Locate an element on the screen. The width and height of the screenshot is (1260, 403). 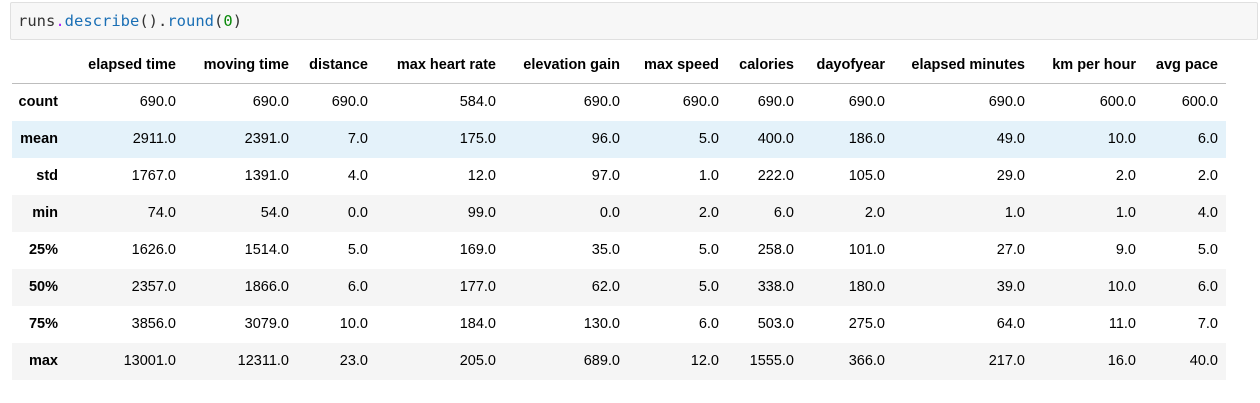
table-cell: 97.0 is located at coordinates (605, 176).